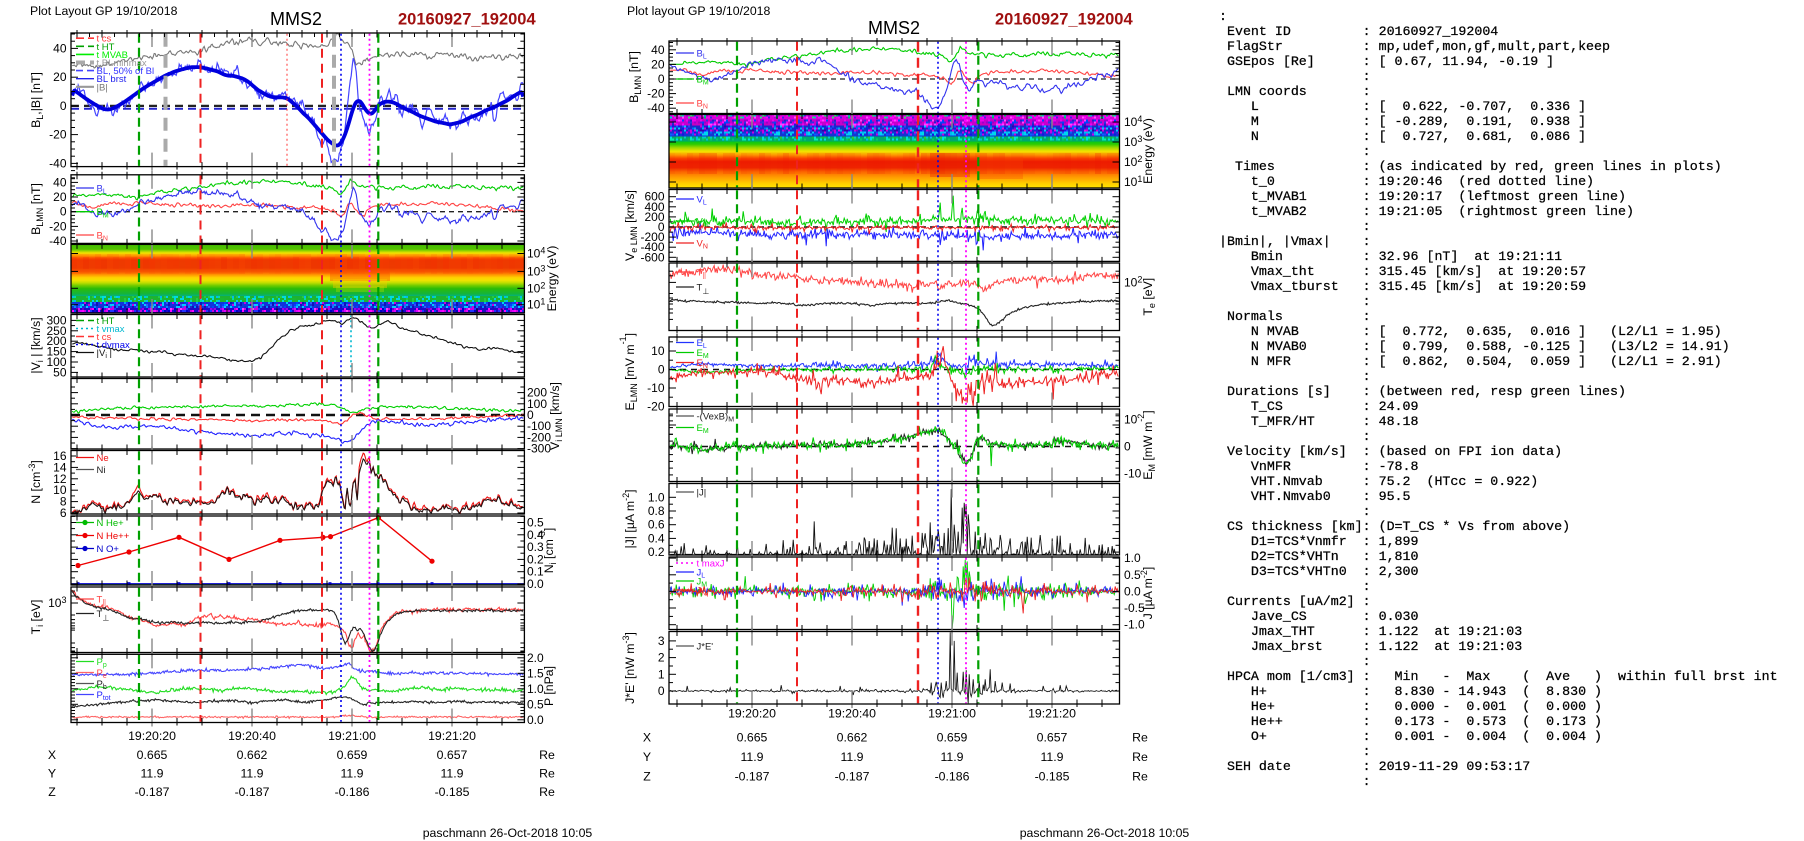 This screenshot has width=1804, height=841. Describe the element at coordinates (102, 237) in the screenshot. I see `svg-text: BN` at that location.